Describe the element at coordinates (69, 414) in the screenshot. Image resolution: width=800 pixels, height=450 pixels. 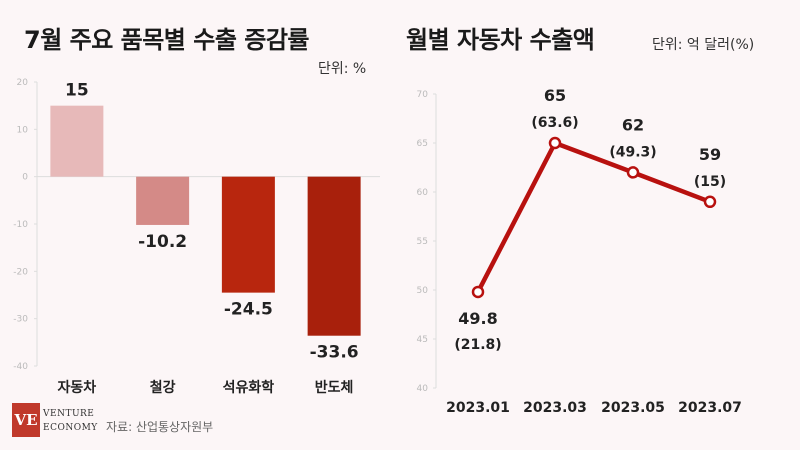
I see `logo-line1: VENTURE` at that location.